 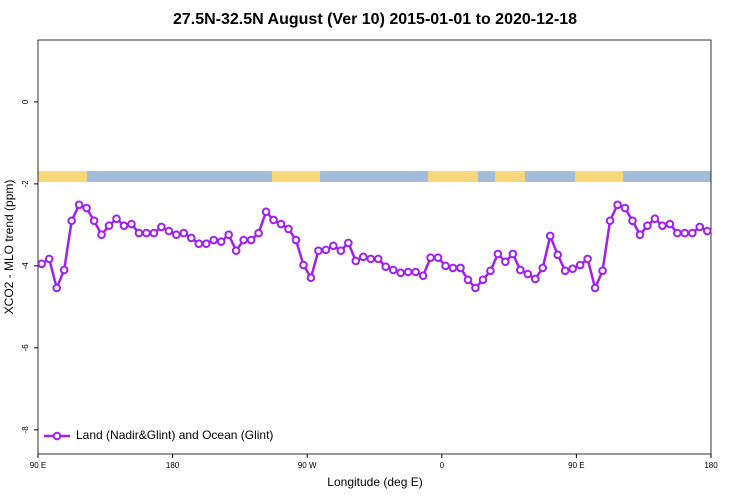 I want to click on y-tick-label: -8, so click(x=25, y=430).